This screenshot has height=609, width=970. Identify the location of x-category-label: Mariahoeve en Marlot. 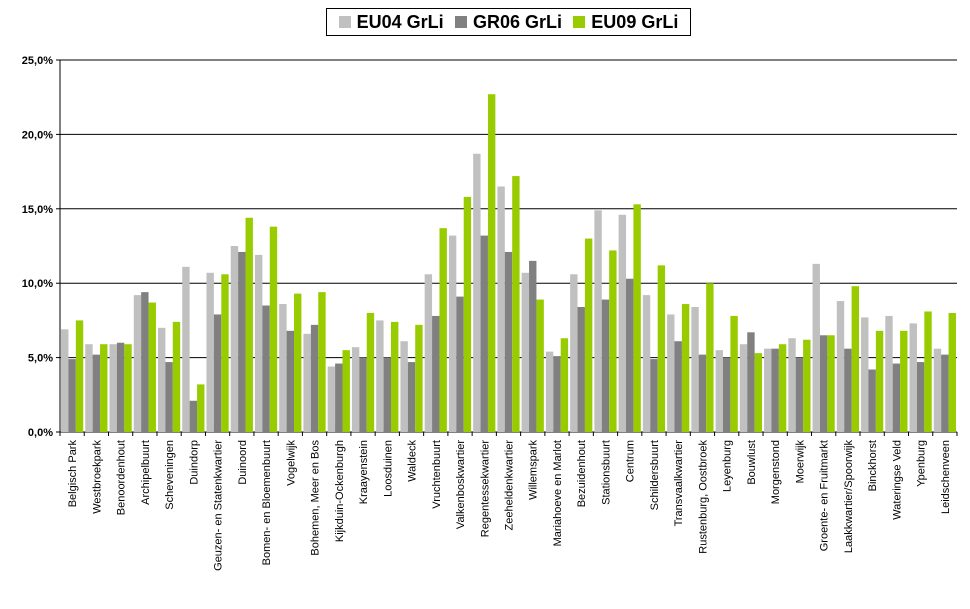
(558, 493).